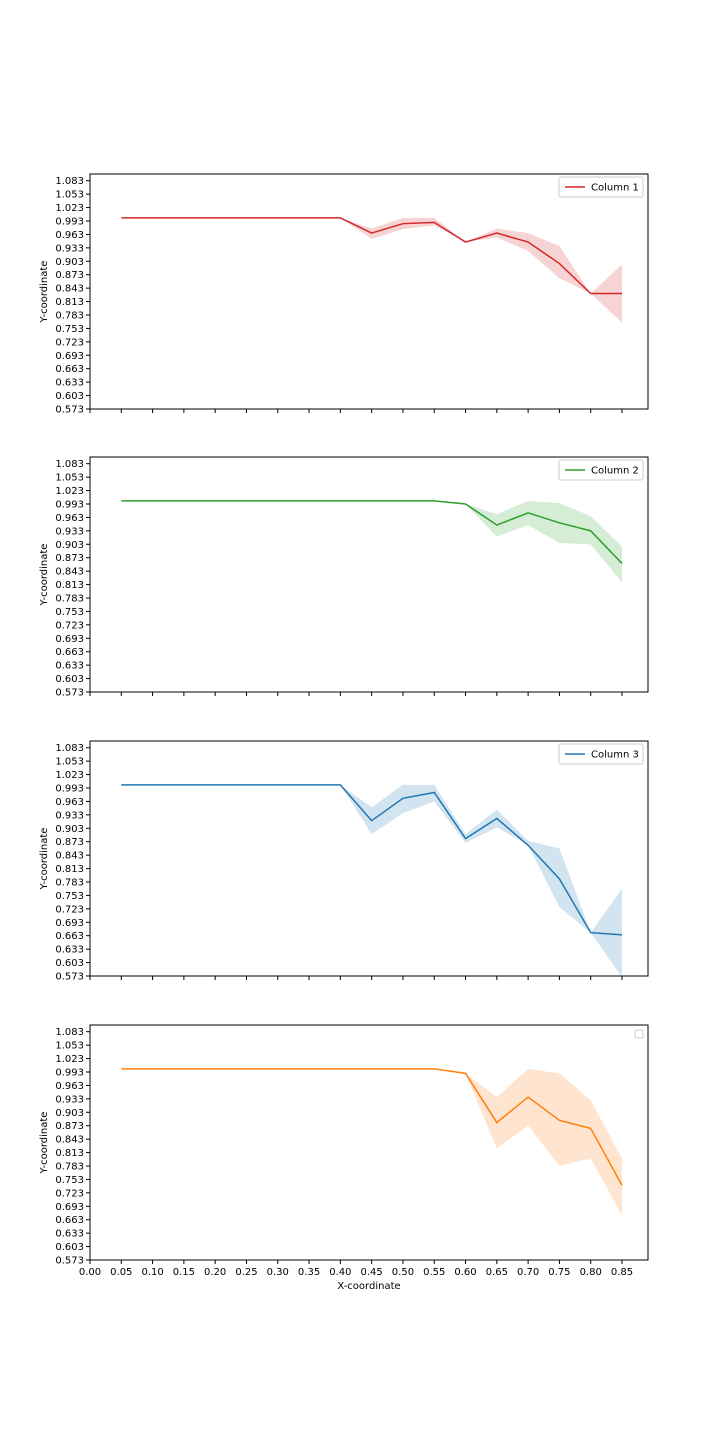 The height and width of the screenshot is (1444, 720). What do you see at coordinates (90, 1272) in the screenshot?
I see `x-tick-label: 0.00` at bounding box center [90, 1272].